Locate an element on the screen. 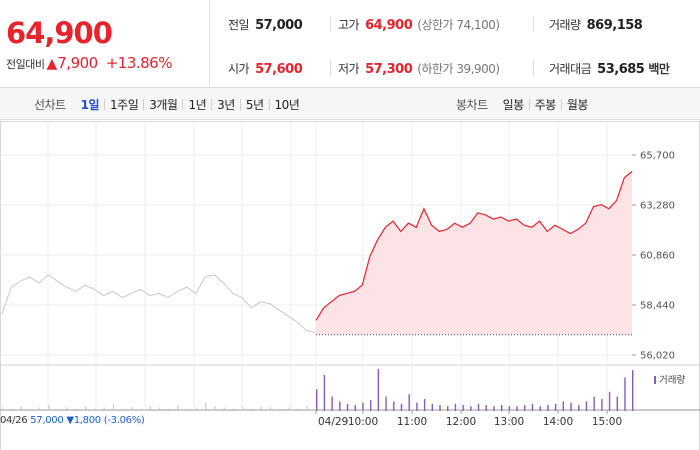  line-chart-label: 선차트 is located at coordinates (50, 104).